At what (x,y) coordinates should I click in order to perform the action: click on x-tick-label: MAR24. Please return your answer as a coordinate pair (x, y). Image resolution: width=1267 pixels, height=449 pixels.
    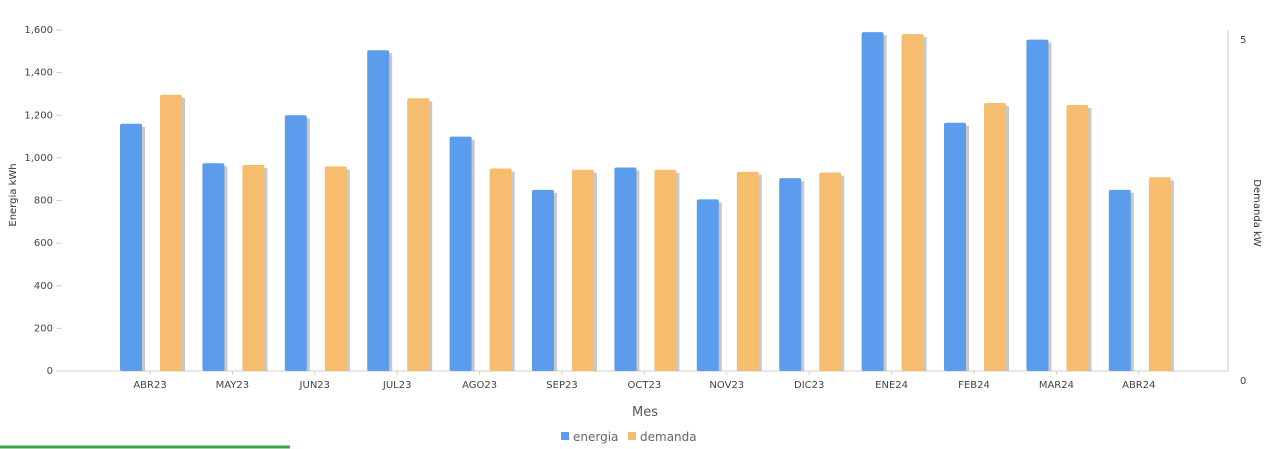
    Looking at the image, I should click on (1056, 385).